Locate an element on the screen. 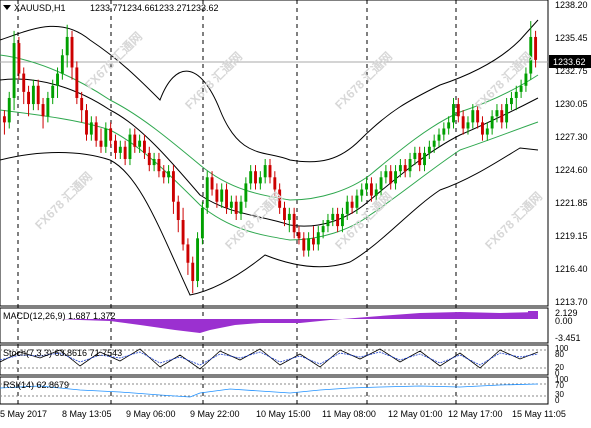 Image resolution: width=591 pixels, height=428 pixels. time-tick: 11 May 08:00 is located at coordinates (349, 414).